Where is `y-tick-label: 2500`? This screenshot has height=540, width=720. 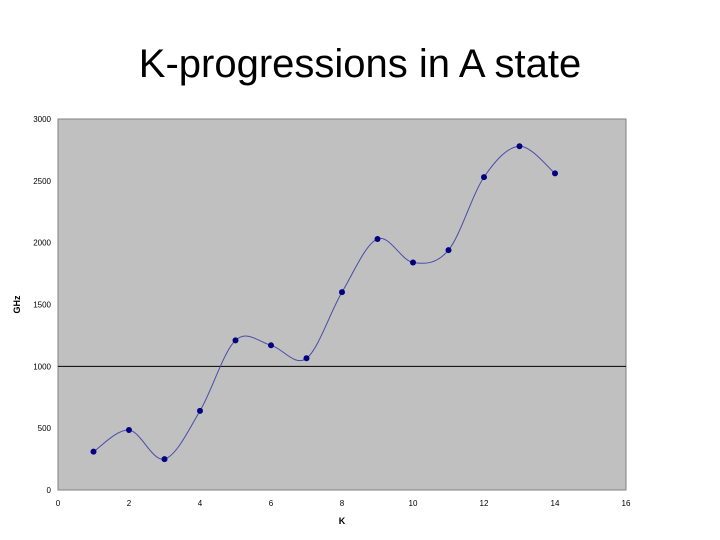 y-tick-label: 2500 is located at coordinates (42, 181).